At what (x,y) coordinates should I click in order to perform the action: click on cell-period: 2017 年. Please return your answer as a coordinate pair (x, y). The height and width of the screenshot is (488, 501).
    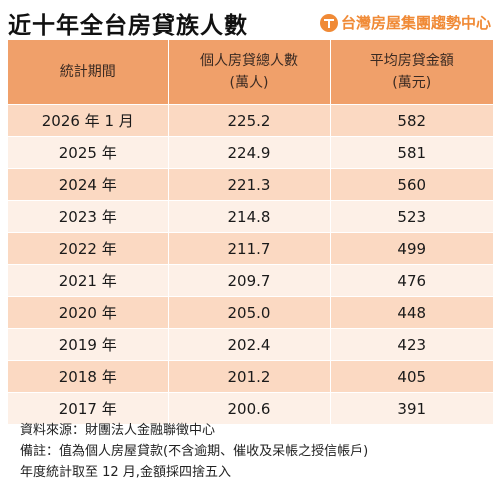
    Looking at the image, I should click on (88, 408).